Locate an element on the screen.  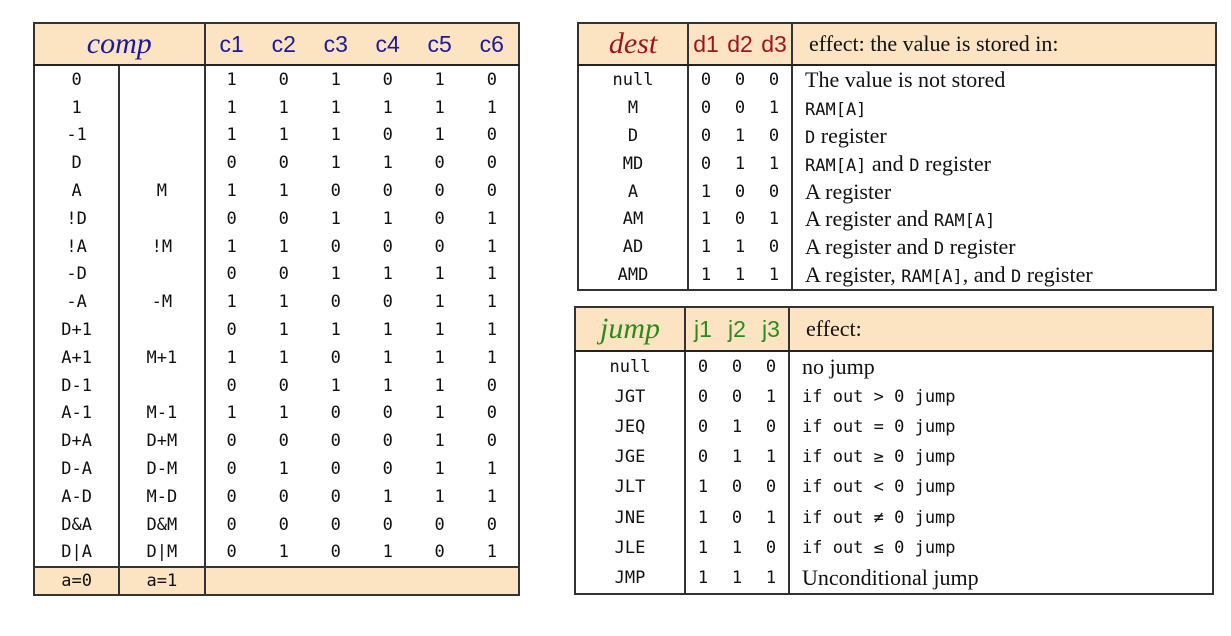
comp-a0-cell: A-1 is located at coordinates (77, 413).